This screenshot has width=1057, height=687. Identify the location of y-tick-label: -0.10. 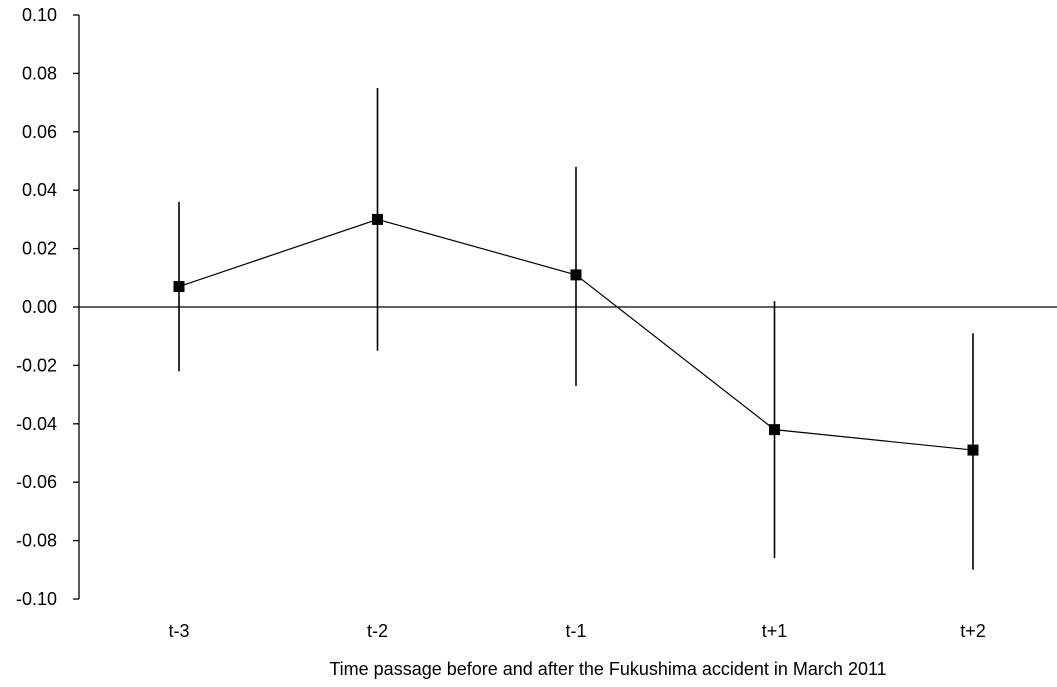
(36, 599).